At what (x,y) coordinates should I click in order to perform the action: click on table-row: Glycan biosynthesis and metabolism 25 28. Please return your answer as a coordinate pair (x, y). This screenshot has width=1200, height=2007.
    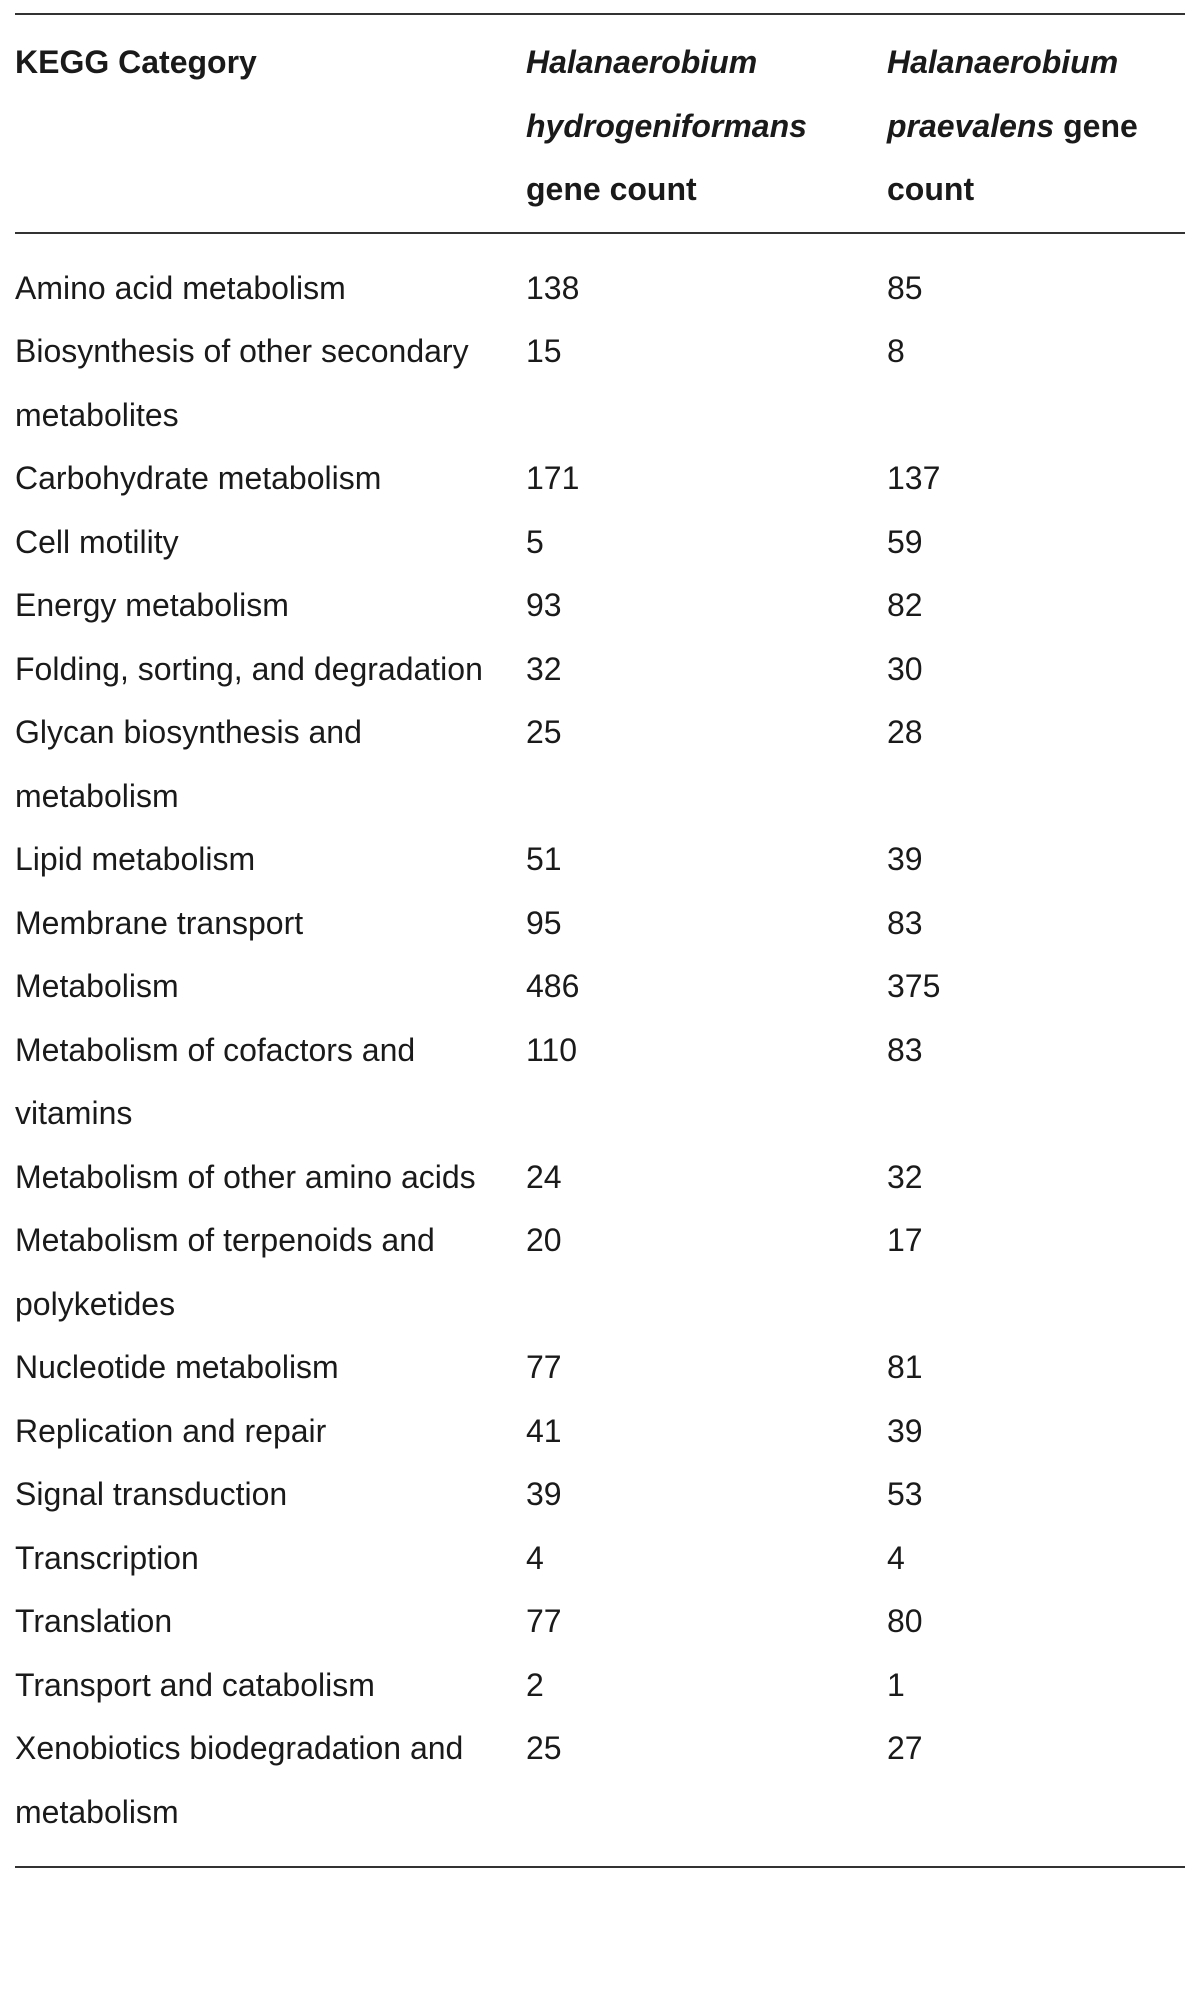
    Looking at the image, I should click on (600, 764).